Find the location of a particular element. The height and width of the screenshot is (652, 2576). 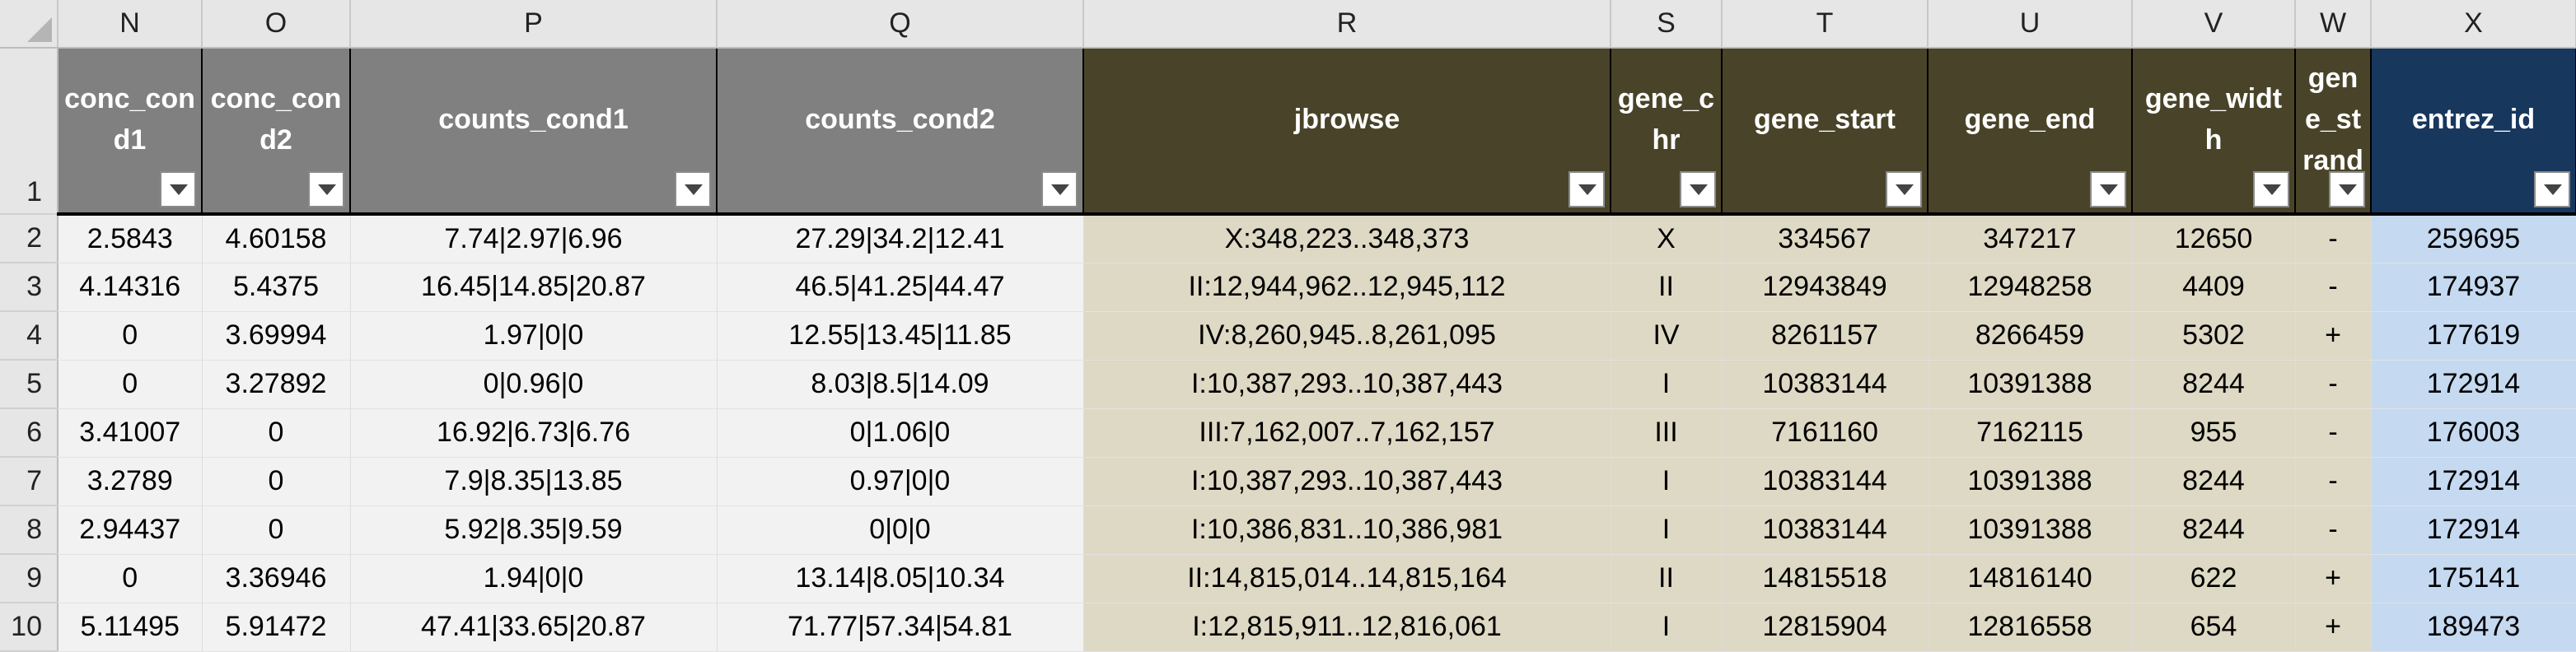

cell-jbrowse: X:348,223..348,373 is located at coordinates (1347, 239).